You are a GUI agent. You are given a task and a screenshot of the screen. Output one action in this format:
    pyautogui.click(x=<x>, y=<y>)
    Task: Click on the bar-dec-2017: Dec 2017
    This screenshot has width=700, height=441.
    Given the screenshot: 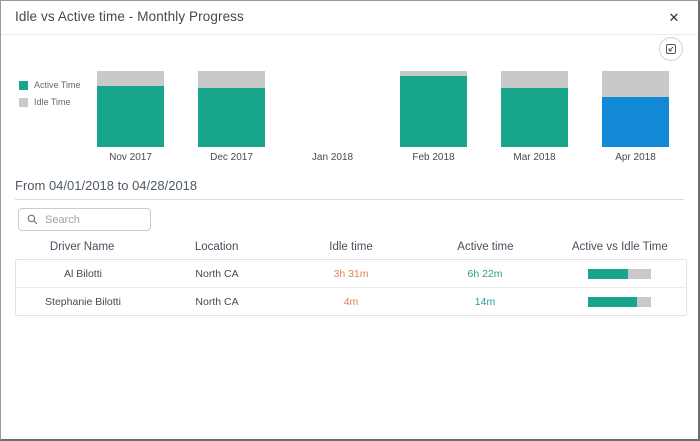 What is the action you would take?
    pyautogui.click(x=231, y=121)
    